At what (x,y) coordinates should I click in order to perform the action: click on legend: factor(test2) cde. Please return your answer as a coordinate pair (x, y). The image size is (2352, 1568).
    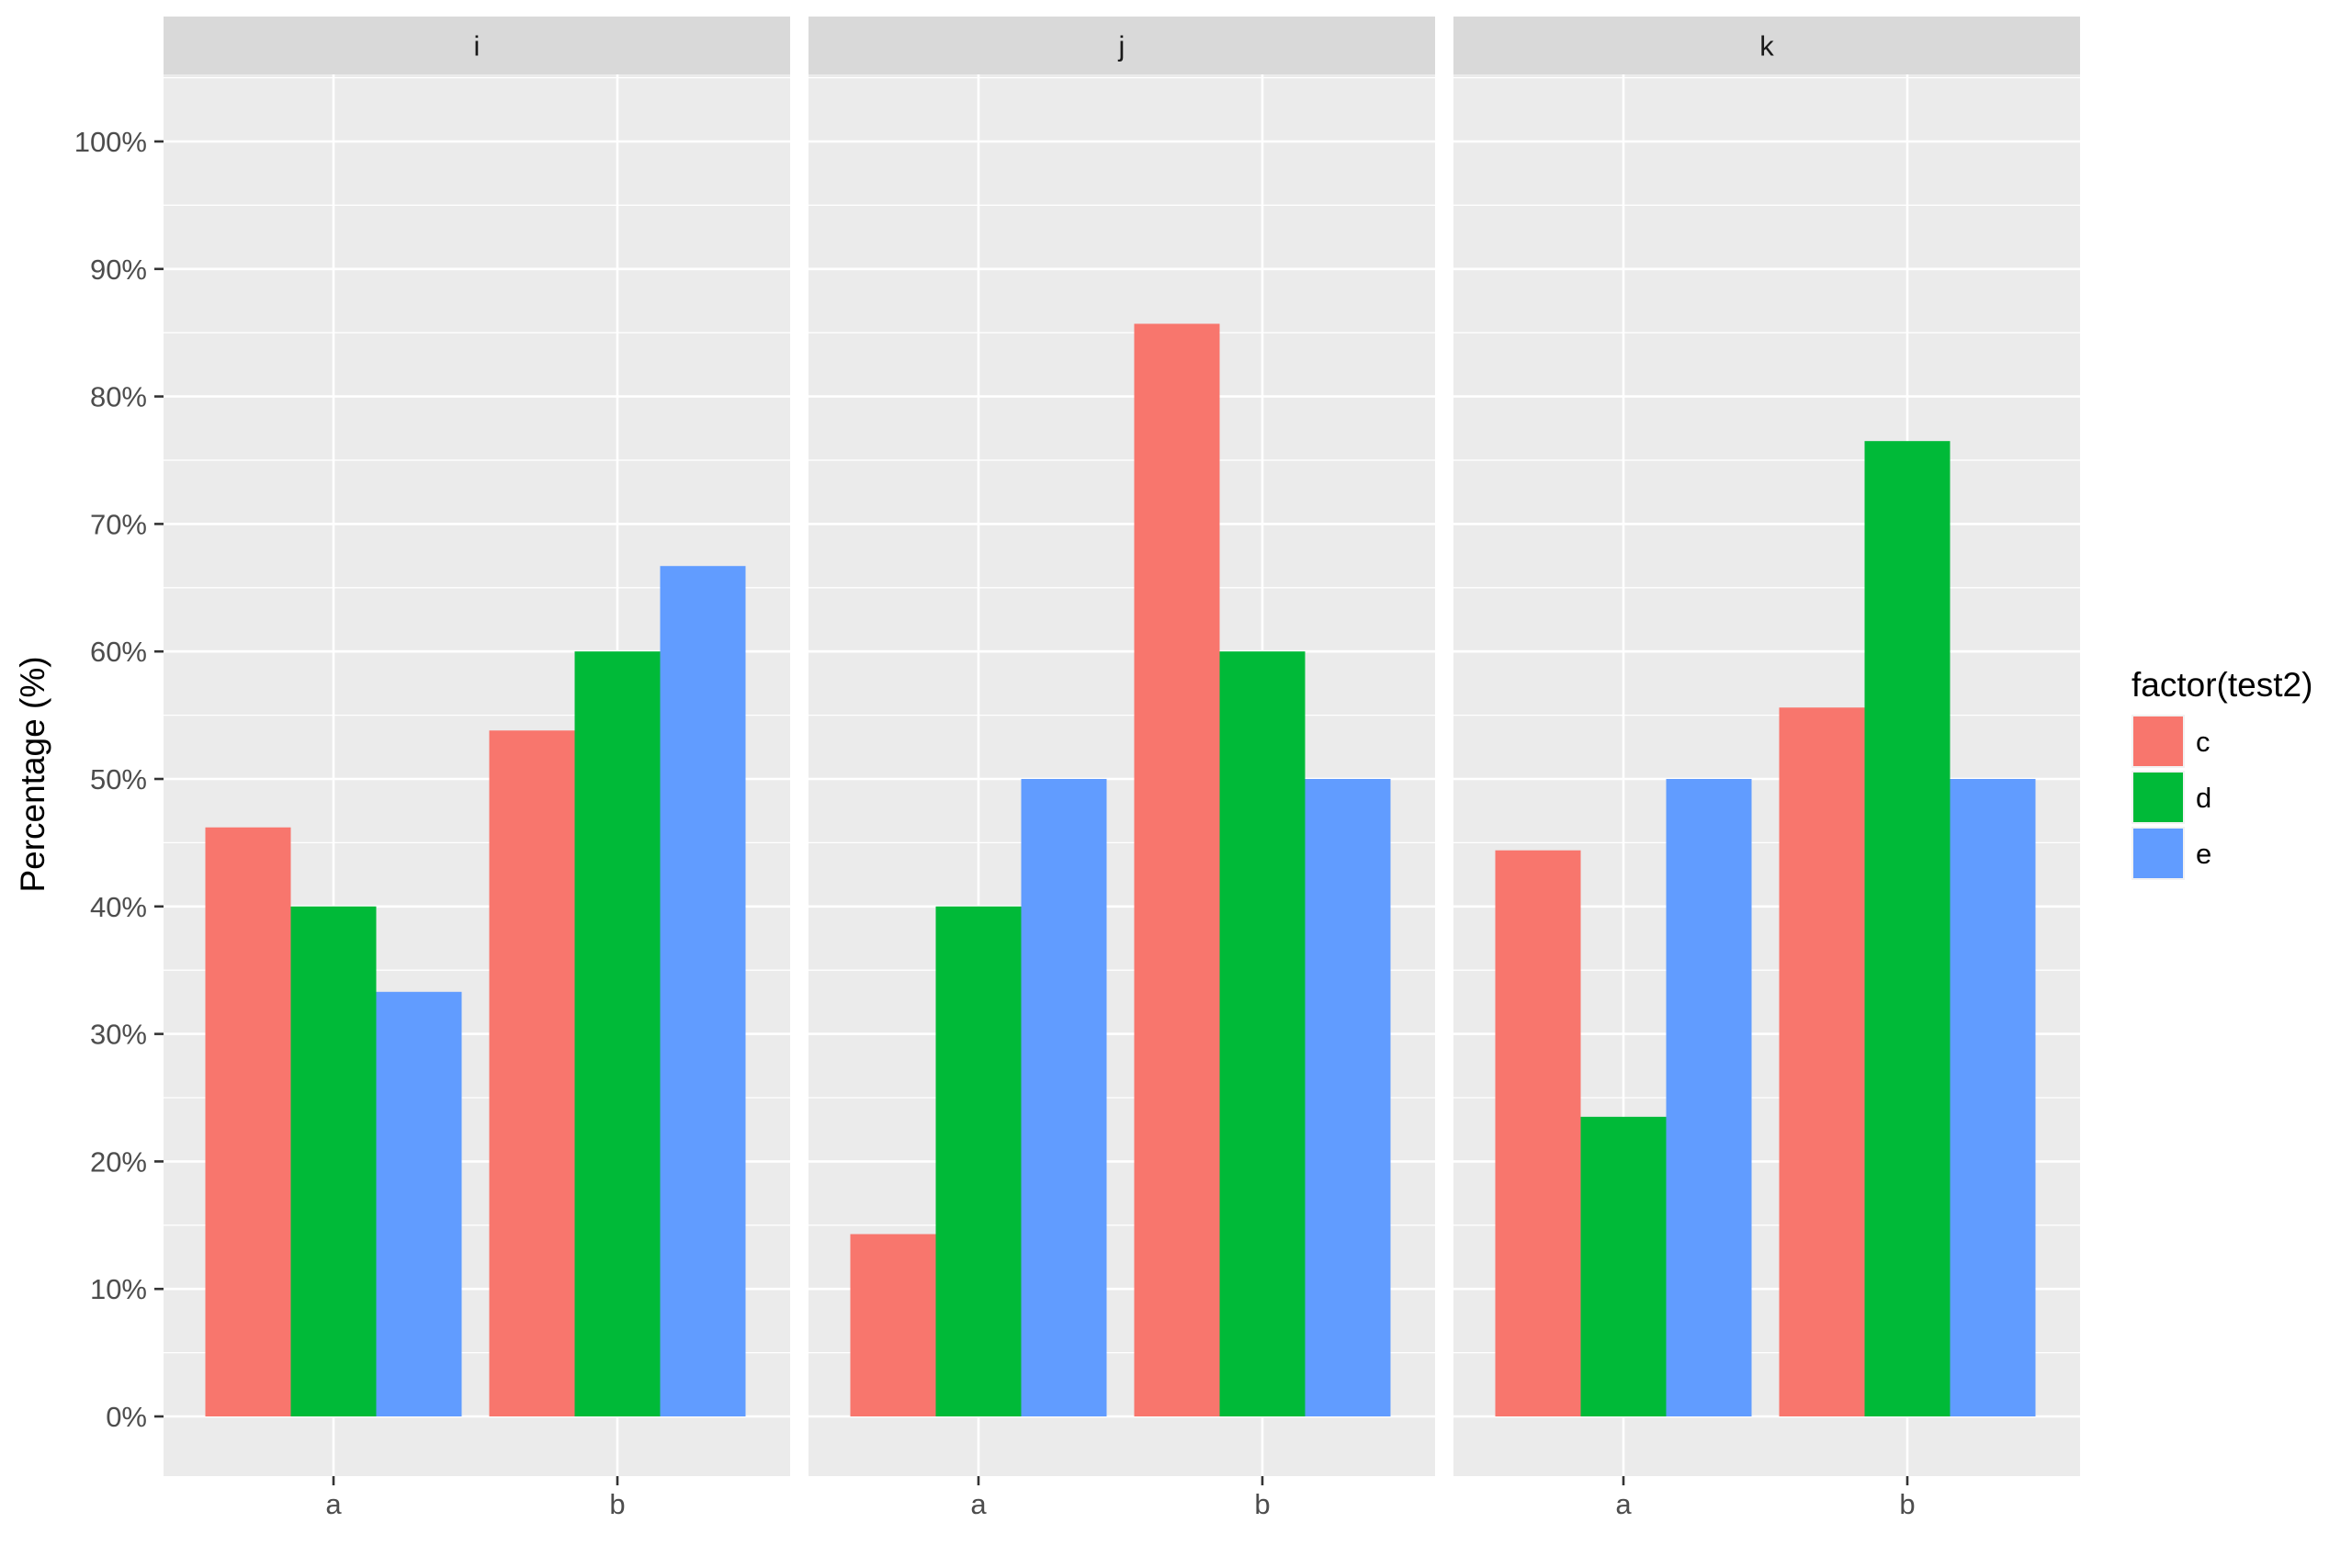
    Looking at the image, I should click on (2222, 773).